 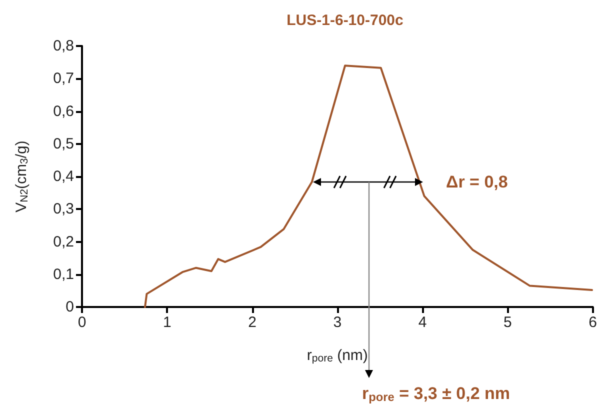 What do you see at coordinates (63, 274) in the screenshot?
I see `y-tick-label: 0,1` at bounding box center [63, 274].